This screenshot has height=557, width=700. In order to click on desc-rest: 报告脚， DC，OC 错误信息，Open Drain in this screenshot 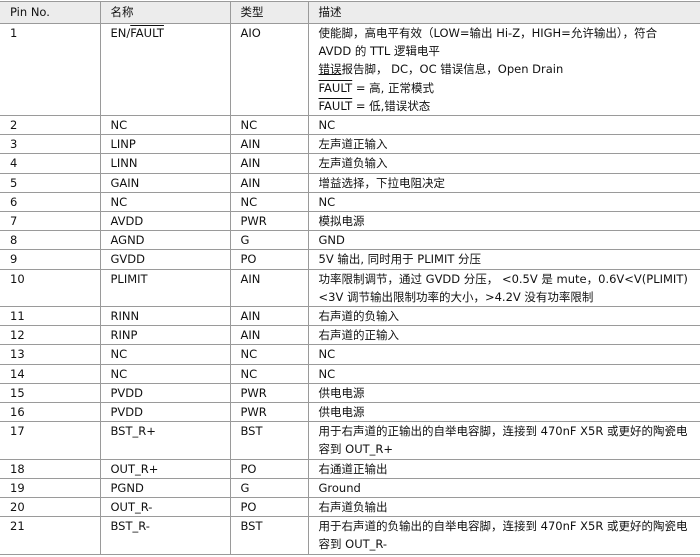, I will do `click(452, 69)`.